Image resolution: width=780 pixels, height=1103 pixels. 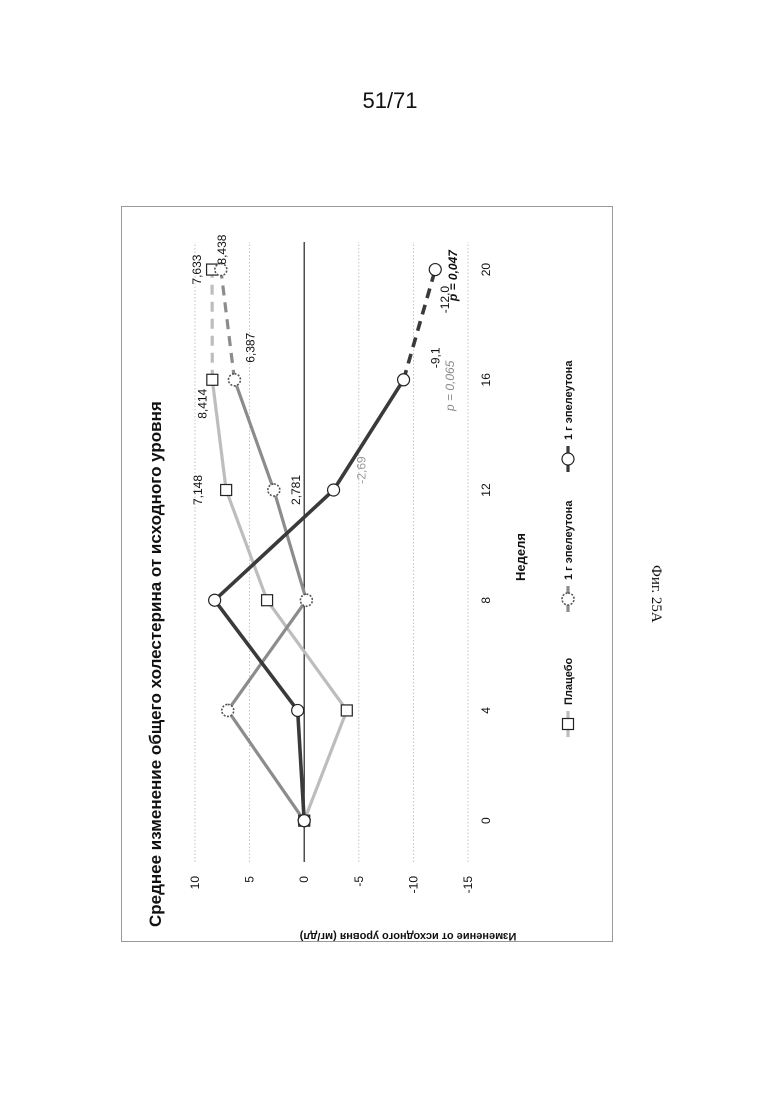 What do you see at coordinates (222, 249) in the screenshot?
I see `data-label: 8,438` at bounding box center [222, 249].